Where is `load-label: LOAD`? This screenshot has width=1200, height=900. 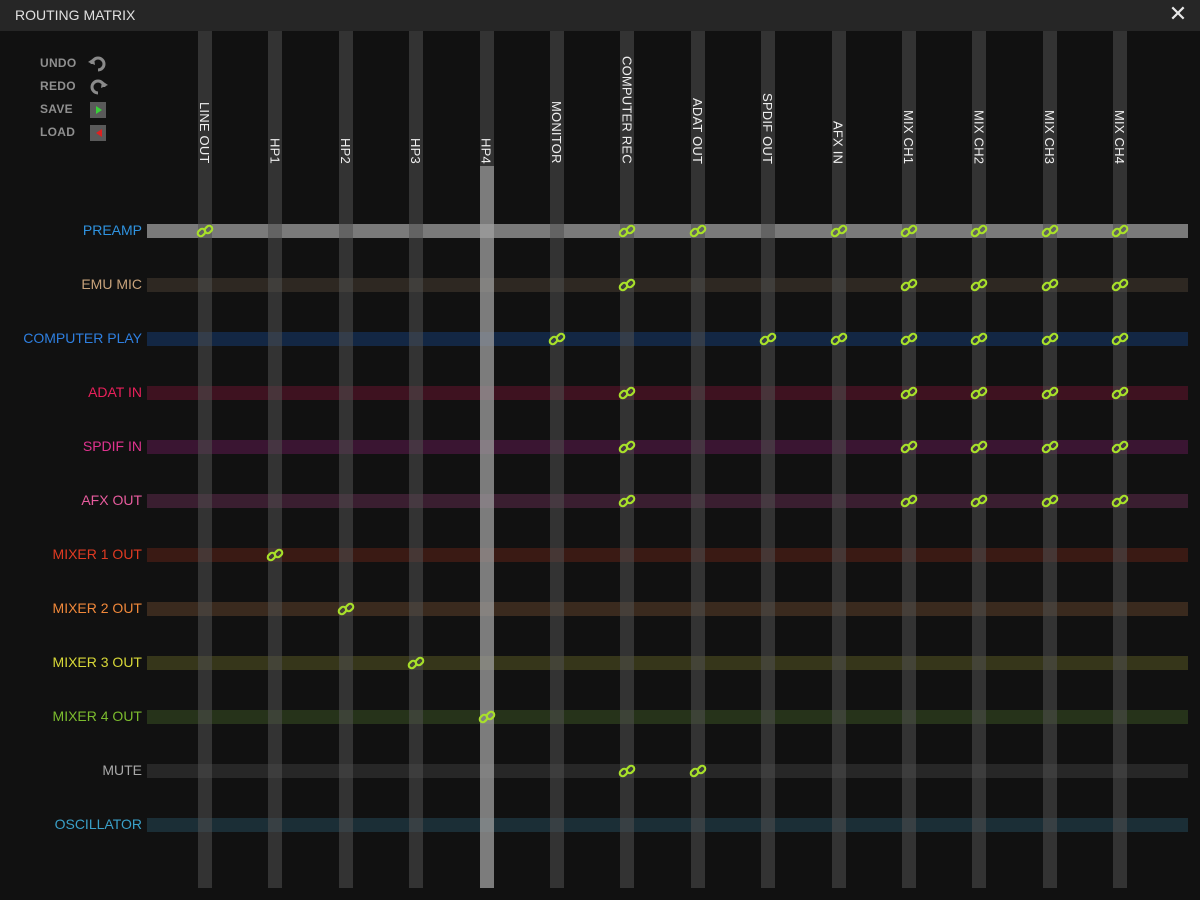 load-label: LOAD is located at coordinates (58, 132).